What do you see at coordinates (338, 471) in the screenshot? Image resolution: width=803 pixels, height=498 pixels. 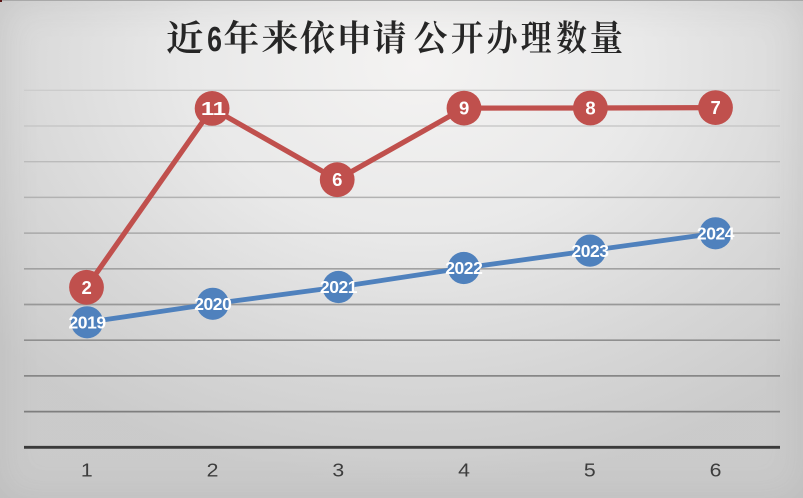 I see `svg-text: 3` at bounding box center [338, 471].